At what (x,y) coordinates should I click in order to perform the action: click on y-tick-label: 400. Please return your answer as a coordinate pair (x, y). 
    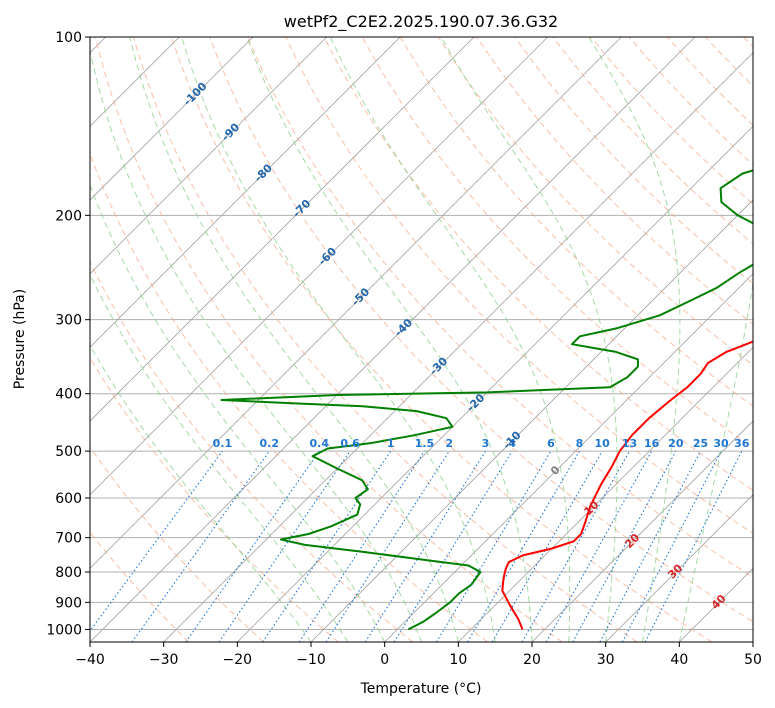
    Looking at the image, I should click on (68, 395).